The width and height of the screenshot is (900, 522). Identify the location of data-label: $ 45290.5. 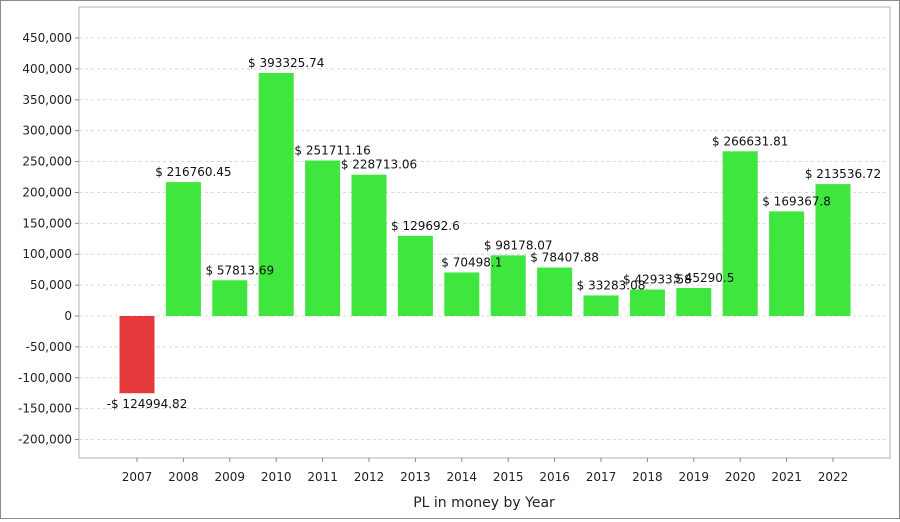
(703, 278).